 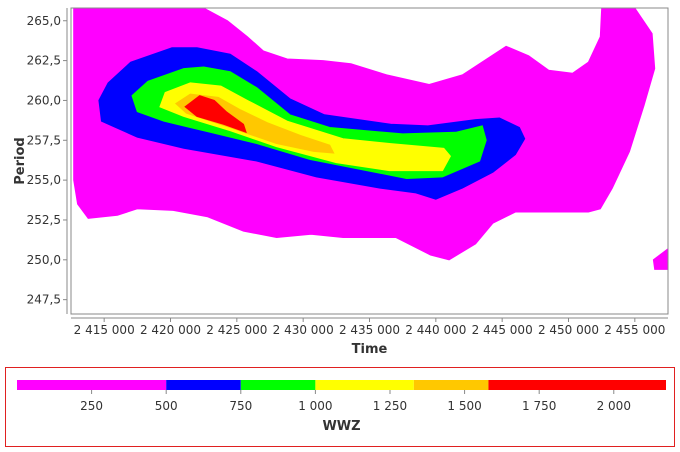 I want to click on y-tick-label: 247,5, so click(x=44, y=300).